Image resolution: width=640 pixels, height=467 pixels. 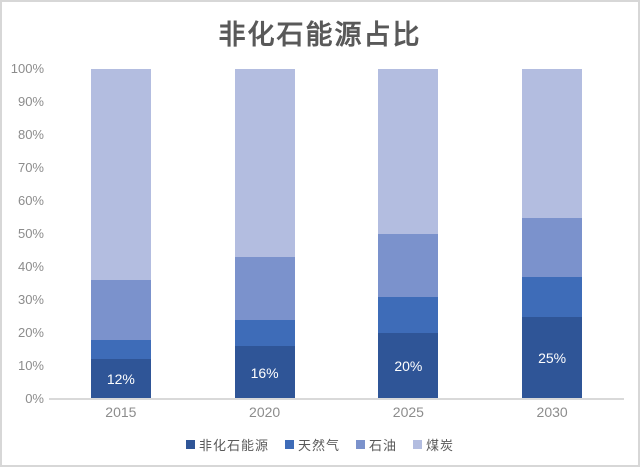 What do you see at coordinates (383, 445) in the screenshot?
I see `legend-label: 石油` at bounding box center [383, 445].